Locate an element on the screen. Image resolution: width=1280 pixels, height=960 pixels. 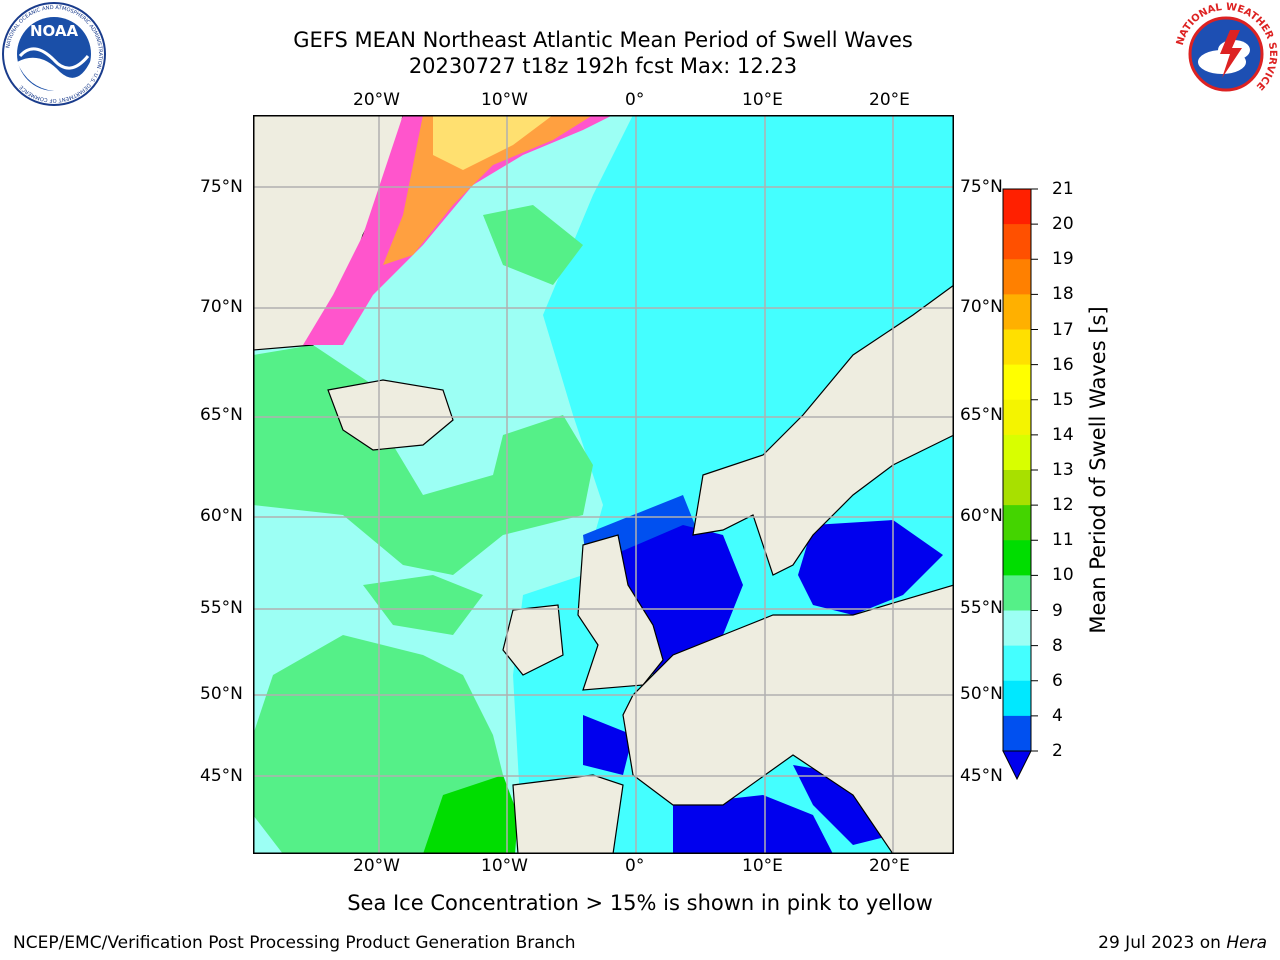
sea-ice-pink is located at coordinates (458, 230).